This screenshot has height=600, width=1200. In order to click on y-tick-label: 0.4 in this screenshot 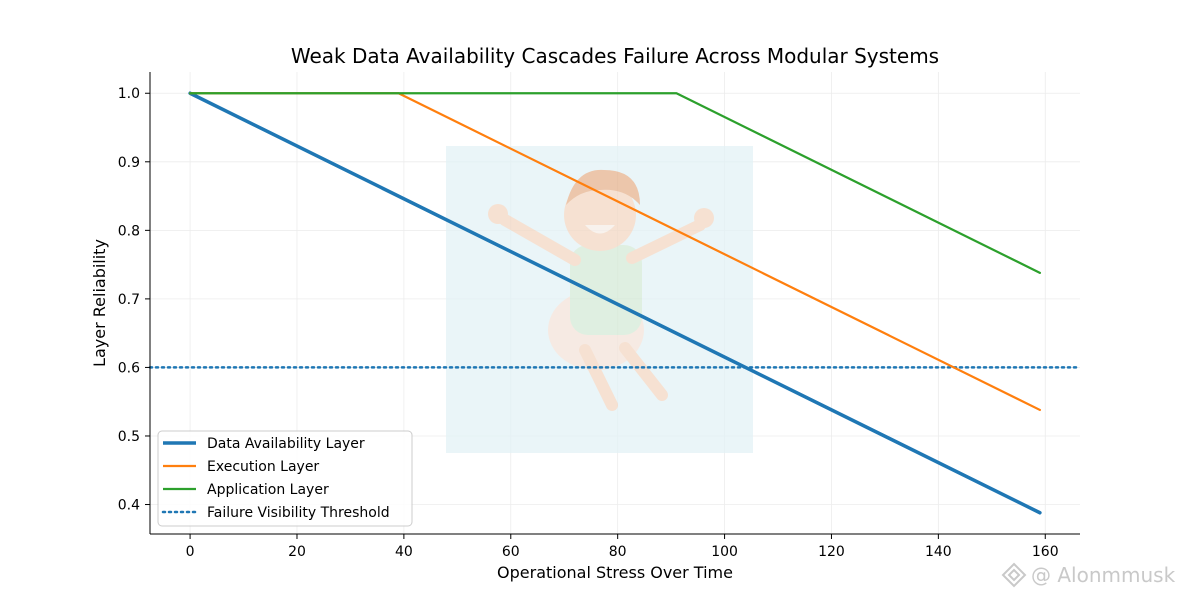, I will do `click(129, 506)`.